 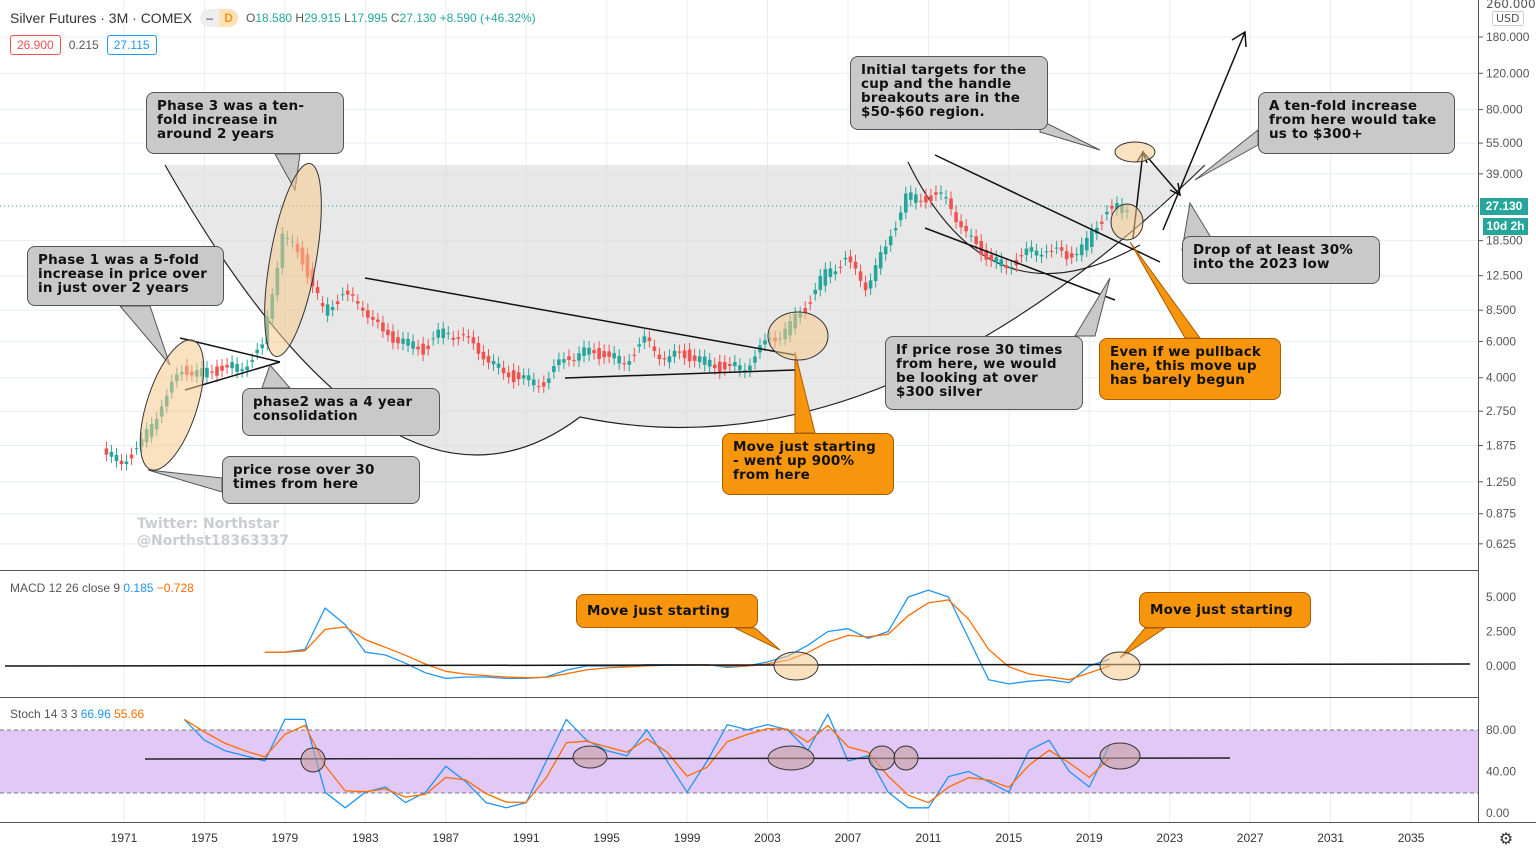 What do you see at coordinates (1501, 632) in the screenshot?
I see `macd-tick: 2.500` at bounding box center [1501, 632].